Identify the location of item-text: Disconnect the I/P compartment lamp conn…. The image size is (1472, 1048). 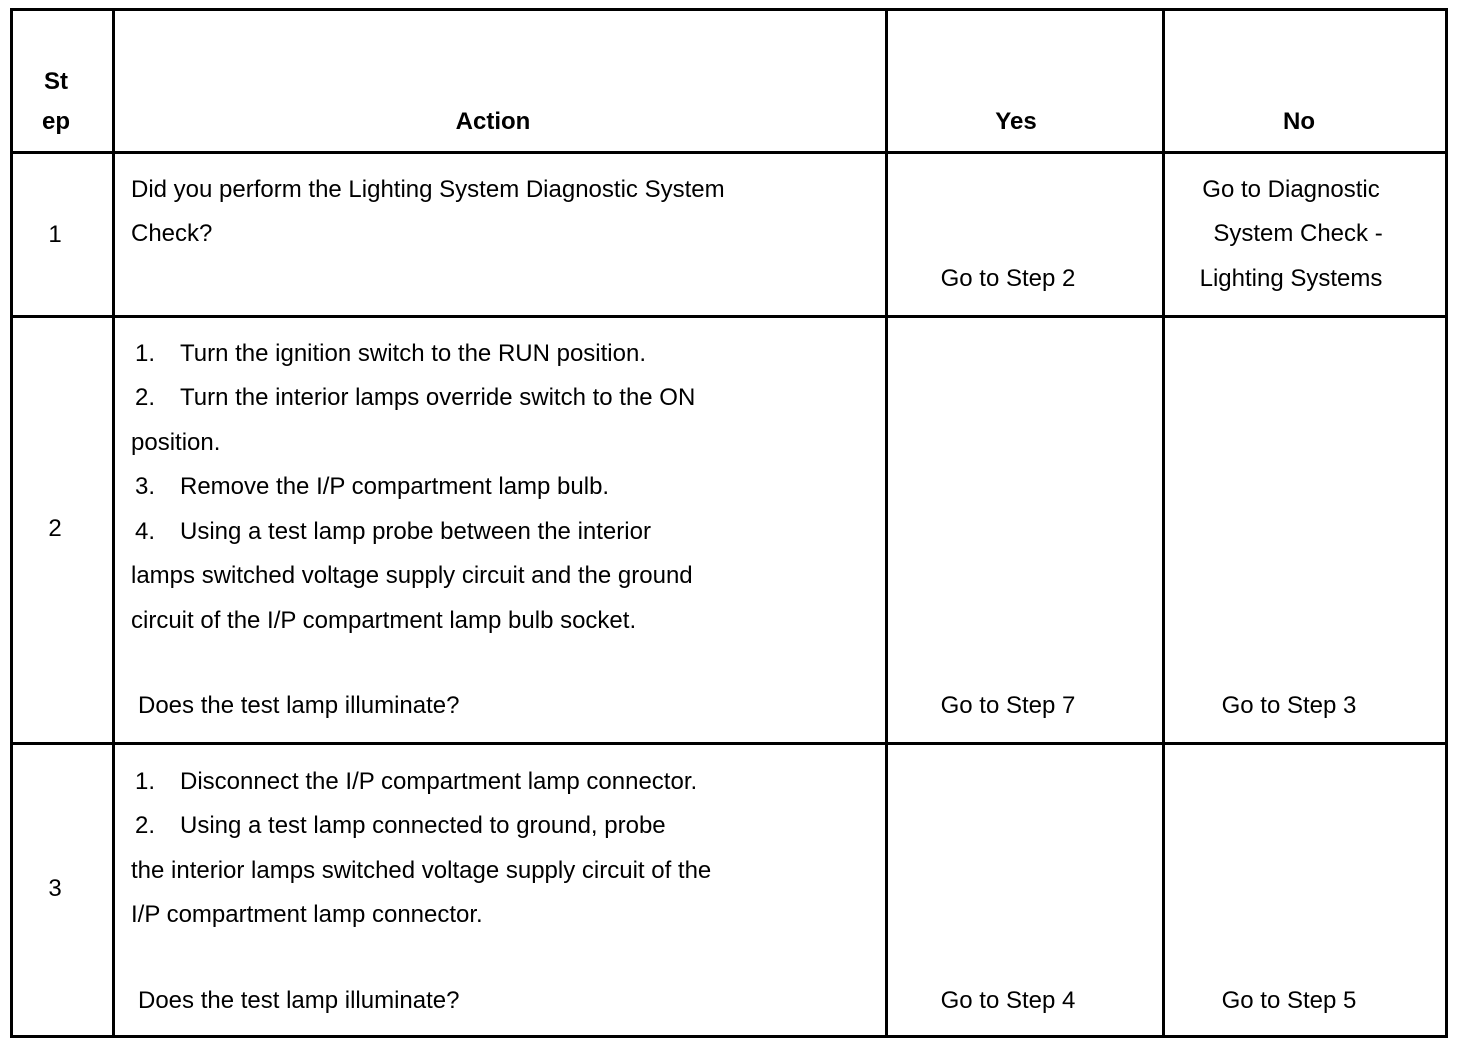
(439, 781).